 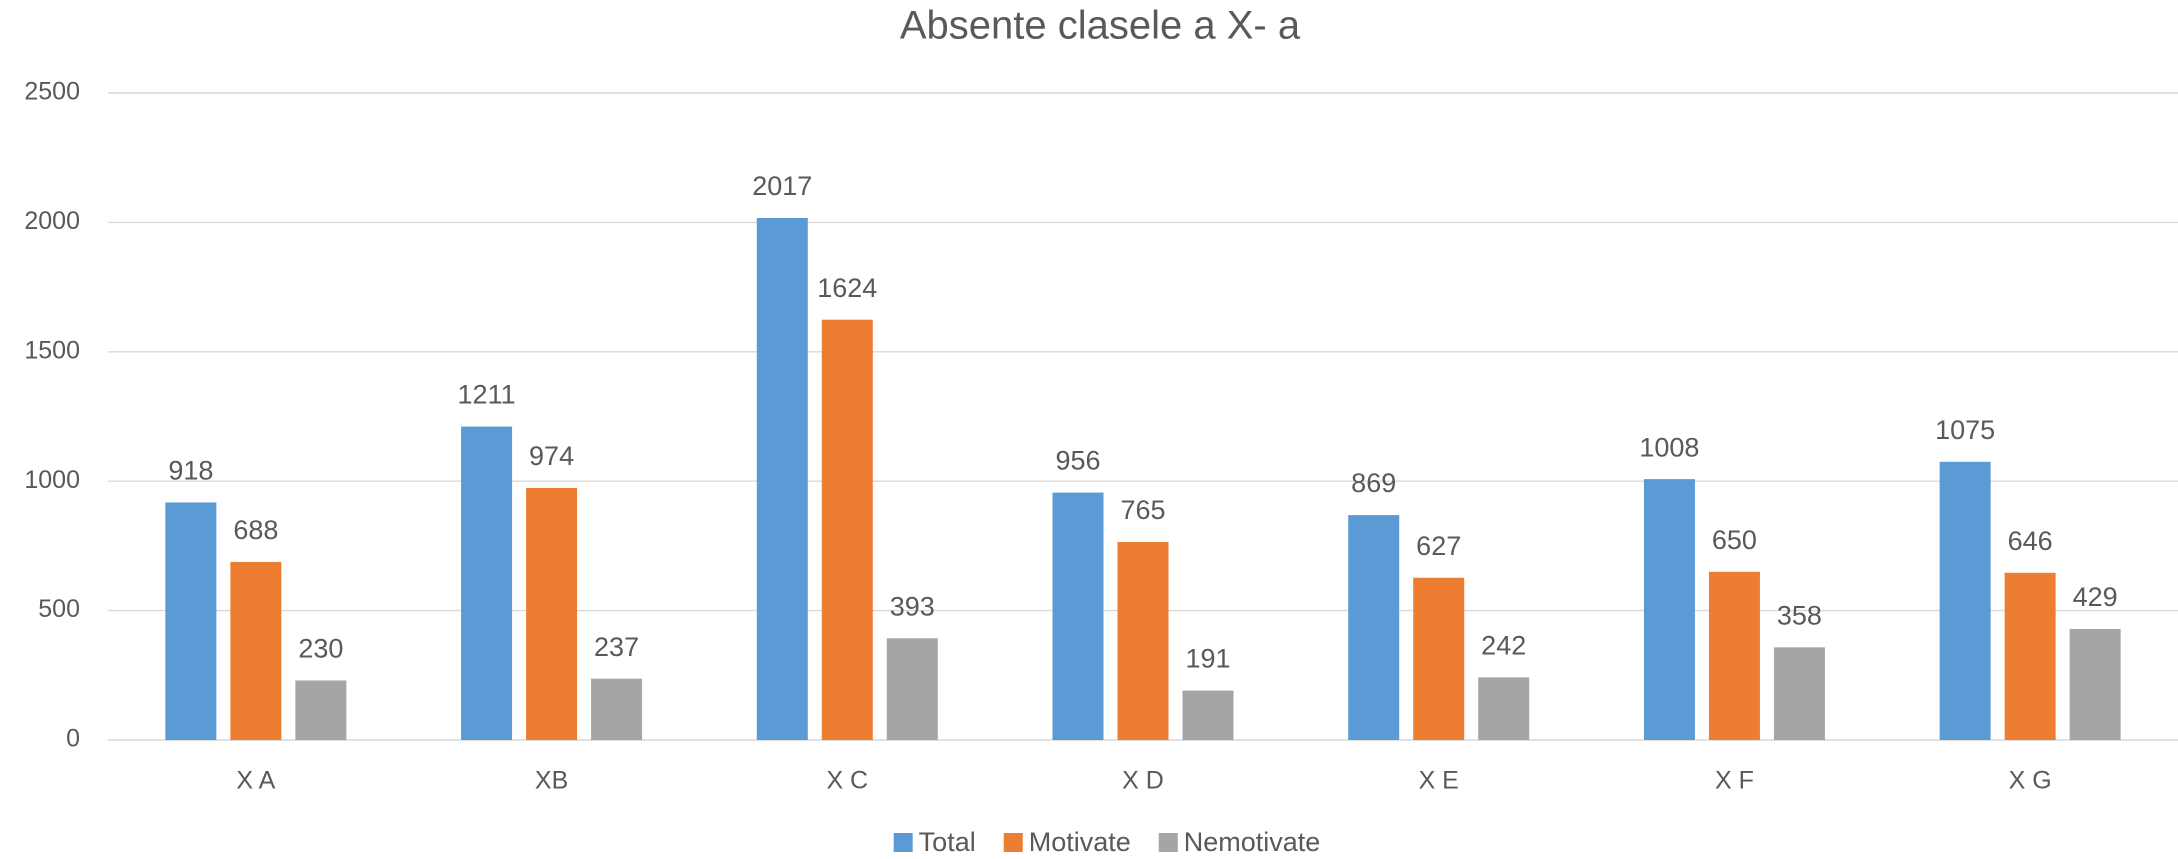 I want to click on data-label: 974, so click(x=551, y=456).